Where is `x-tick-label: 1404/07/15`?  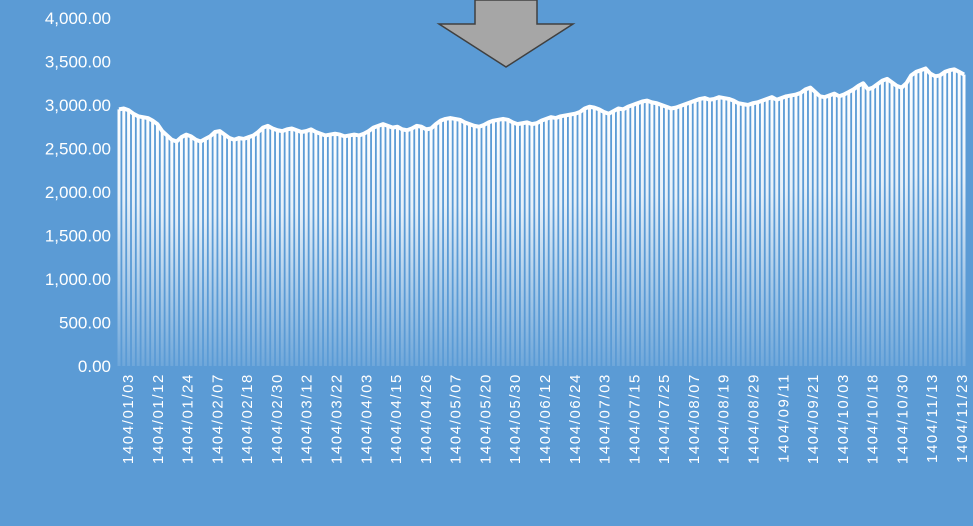 x-tick-label: 1404/07/15 is located at coordinates (634, 418).